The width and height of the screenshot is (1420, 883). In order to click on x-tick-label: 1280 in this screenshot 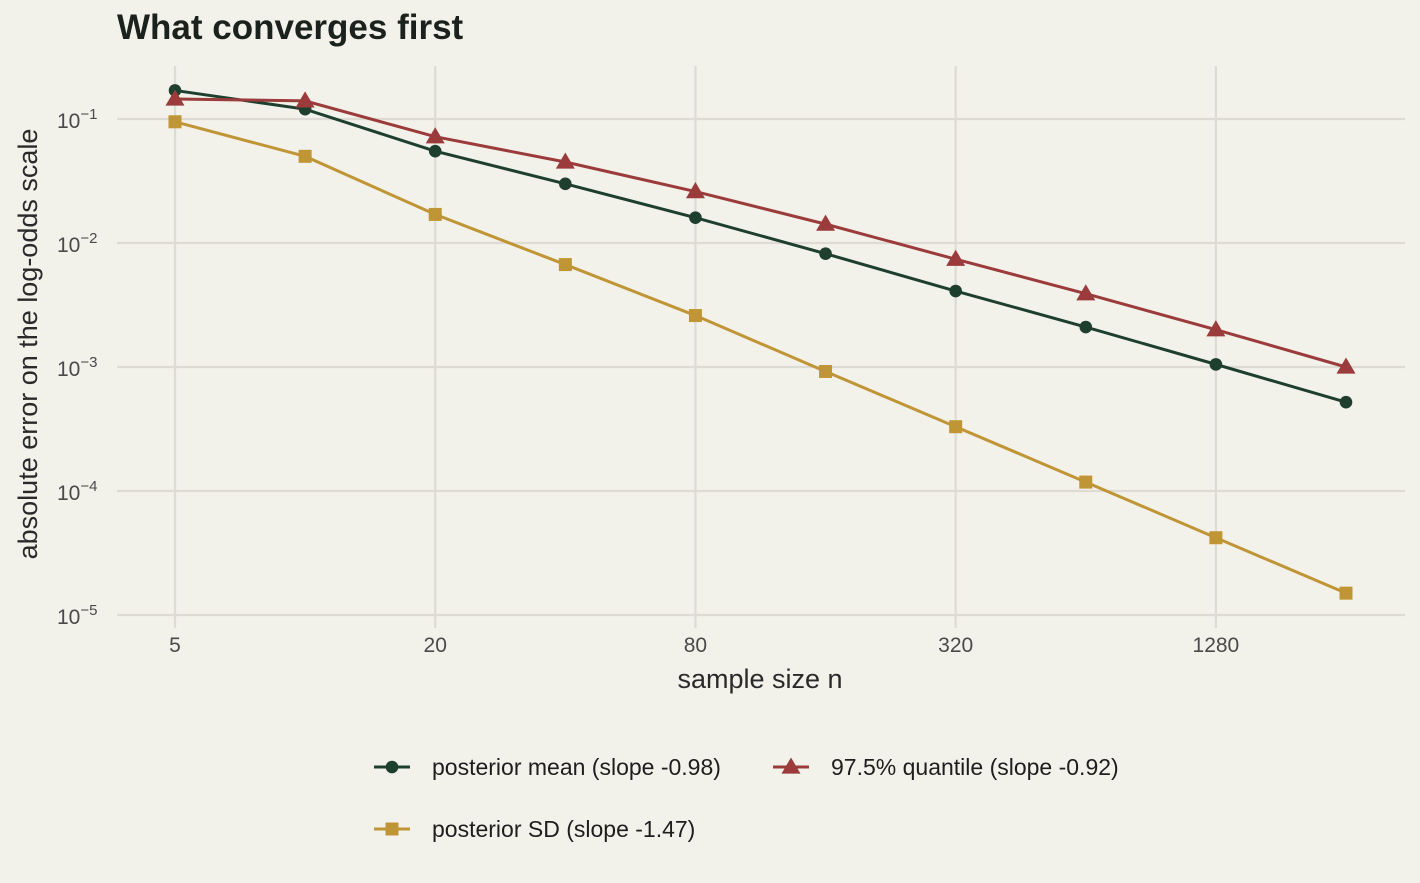, I will do `click(1216, 645)`.